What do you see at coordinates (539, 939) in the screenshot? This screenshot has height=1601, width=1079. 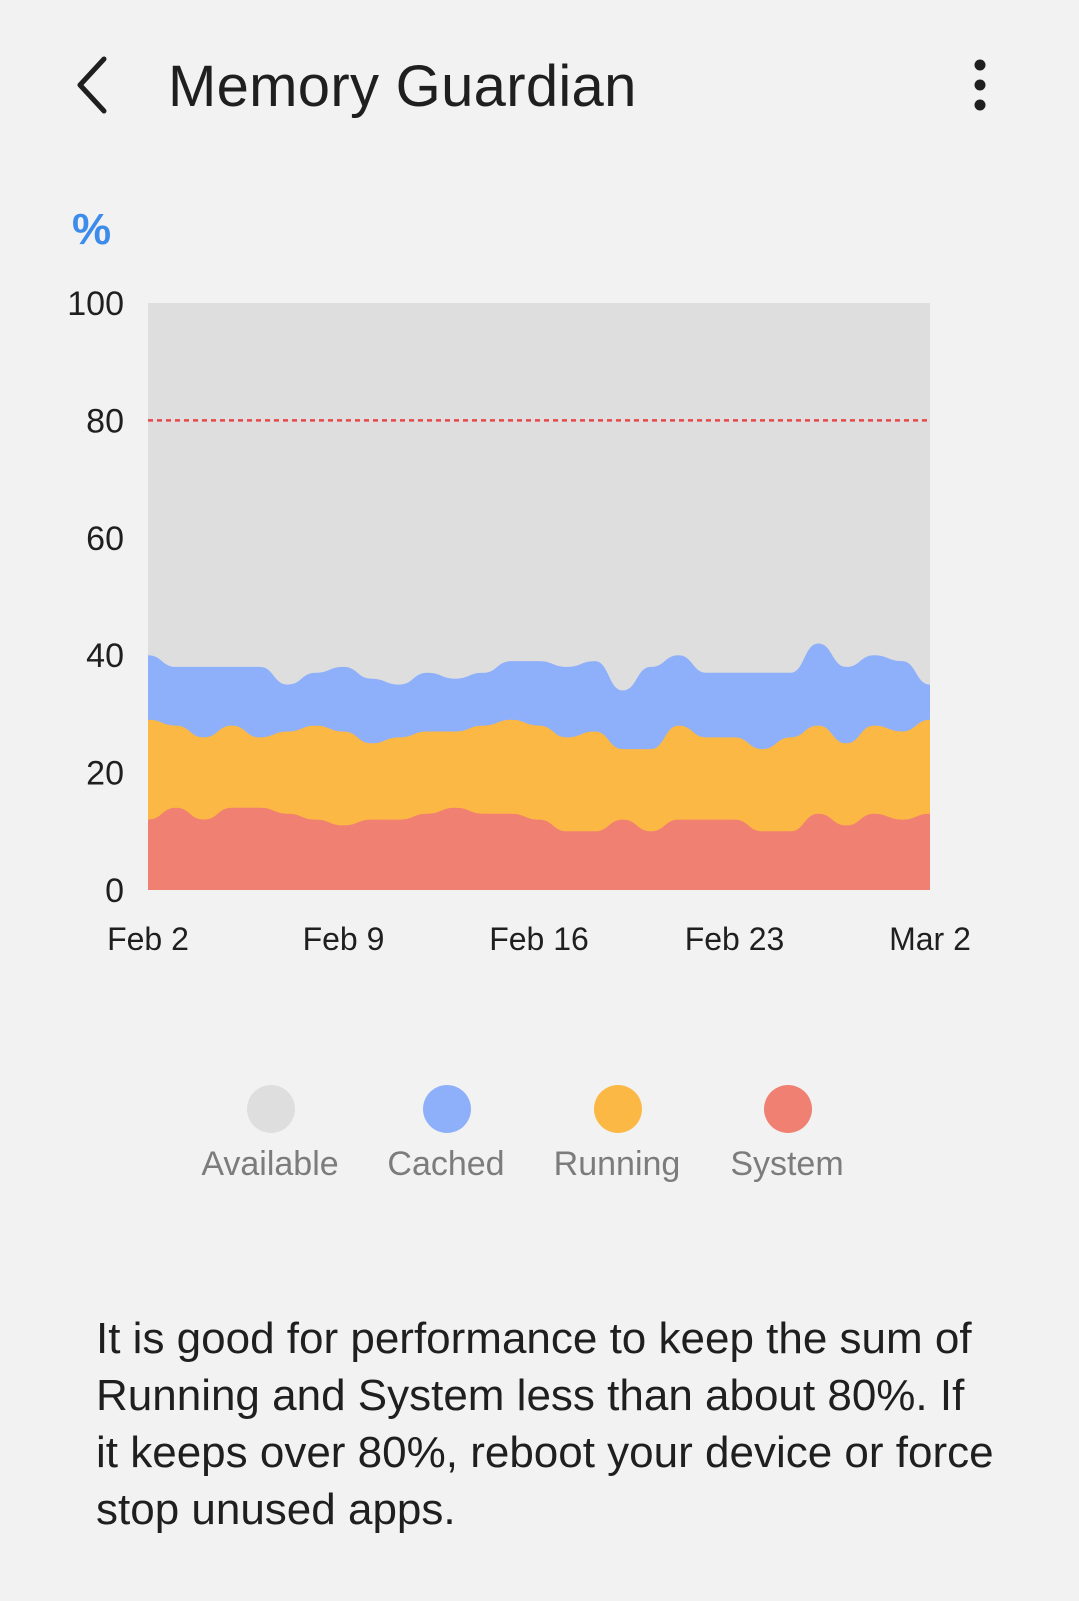 I see `x-tick-label: Feb 16` at bounding box center [539, 939].